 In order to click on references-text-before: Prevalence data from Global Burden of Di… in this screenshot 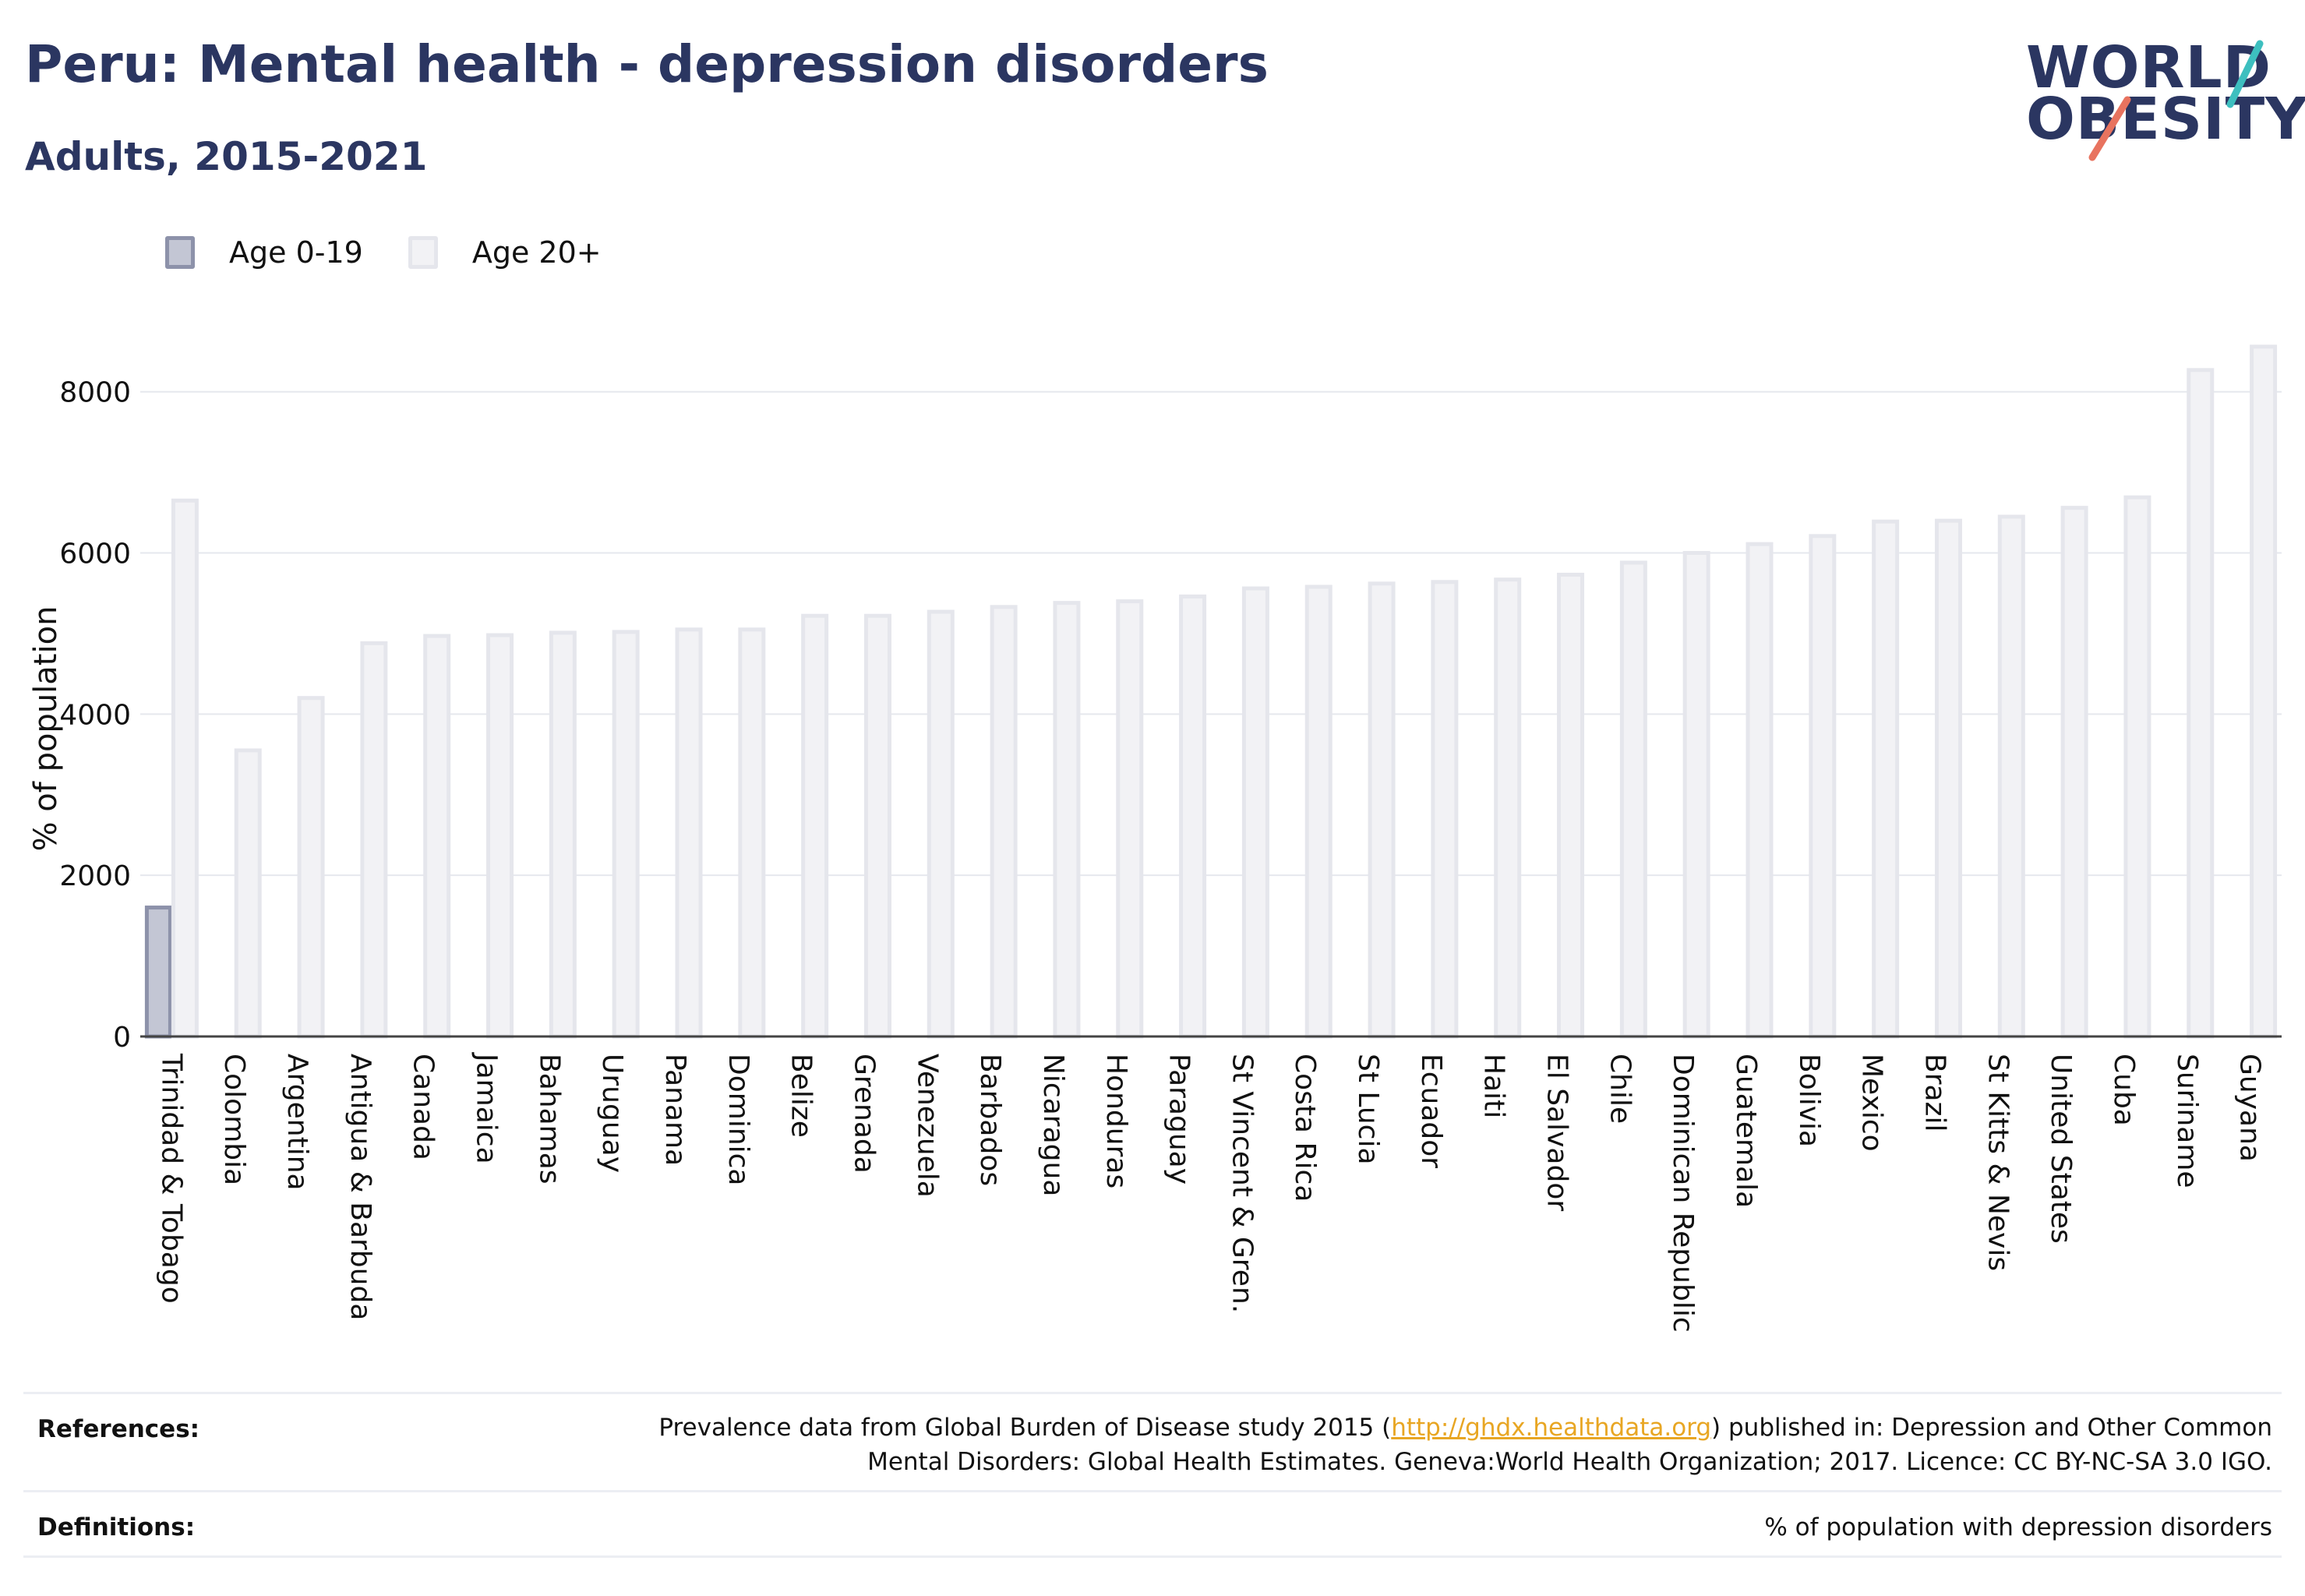, I will do `click(1025, 1428)`.